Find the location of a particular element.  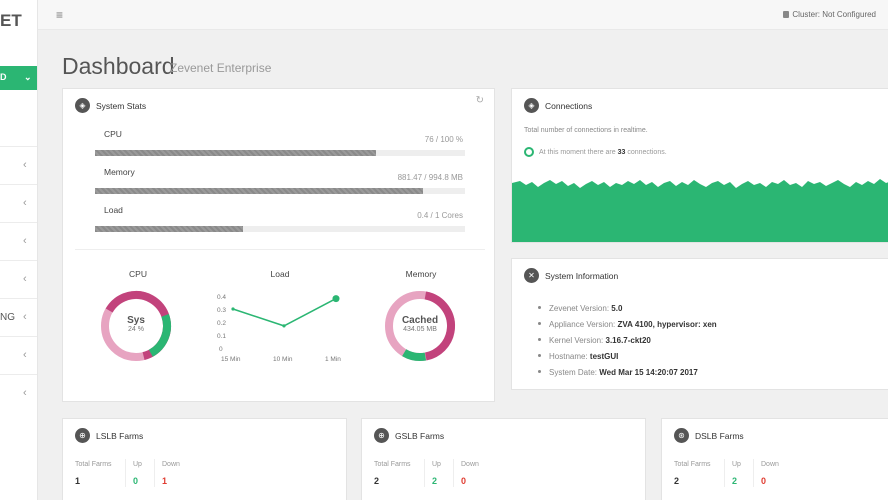

panel-title: DSLB Farms is located at coordinates (719, 436).